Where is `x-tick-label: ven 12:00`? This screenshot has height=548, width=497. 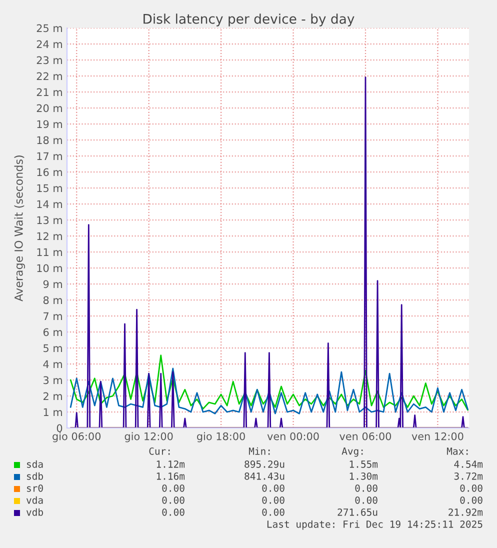 x-tick-label: ven 12:00 is located at coordinates (438, 436).